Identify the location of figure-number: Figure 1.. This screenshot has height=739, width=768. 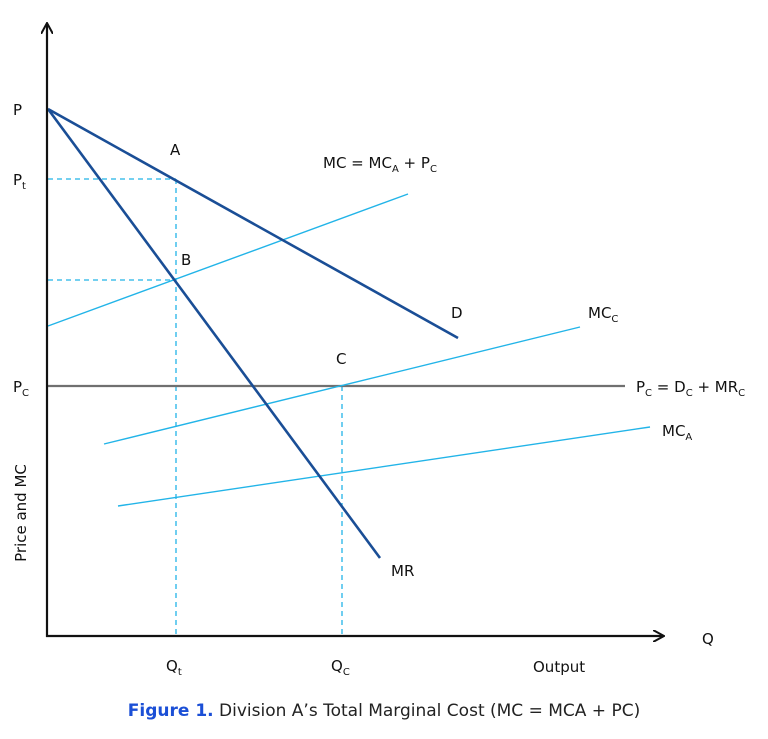
(170, 711).